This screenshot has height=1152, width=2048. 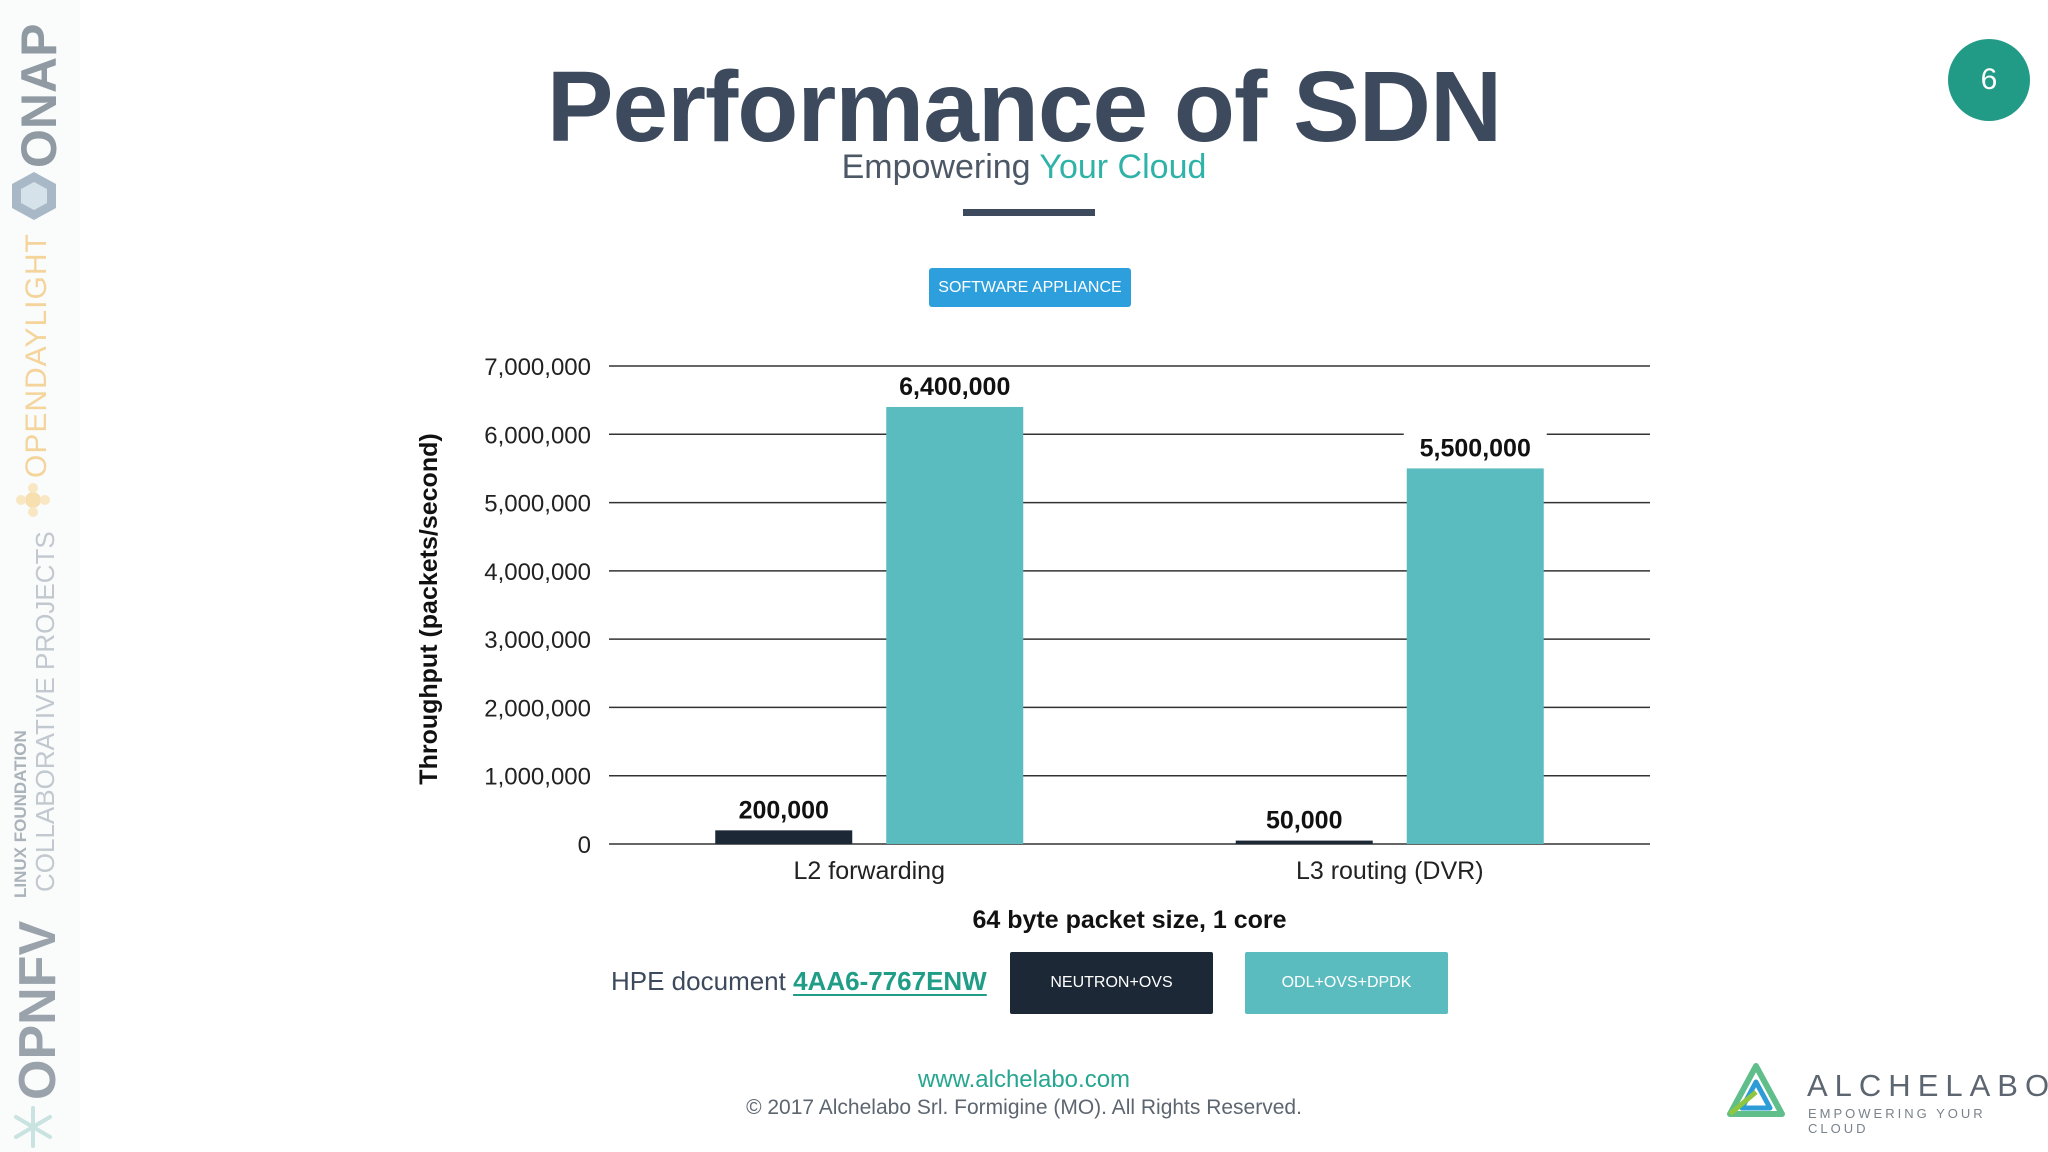 What do you see at coordinates (940, 167) in the screenshot?
I see `subtitle-prefix: Empowering` at bounding box center [940, 167].